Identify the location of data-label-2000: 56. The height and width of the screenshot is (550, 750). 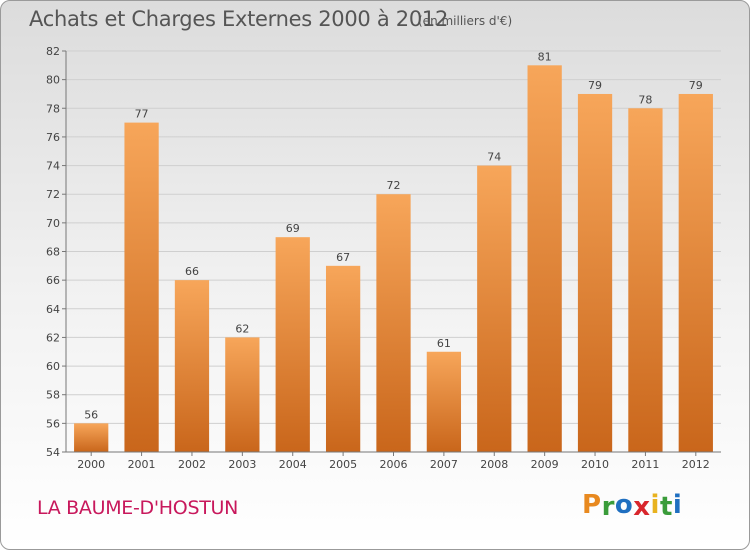
(91, 414).